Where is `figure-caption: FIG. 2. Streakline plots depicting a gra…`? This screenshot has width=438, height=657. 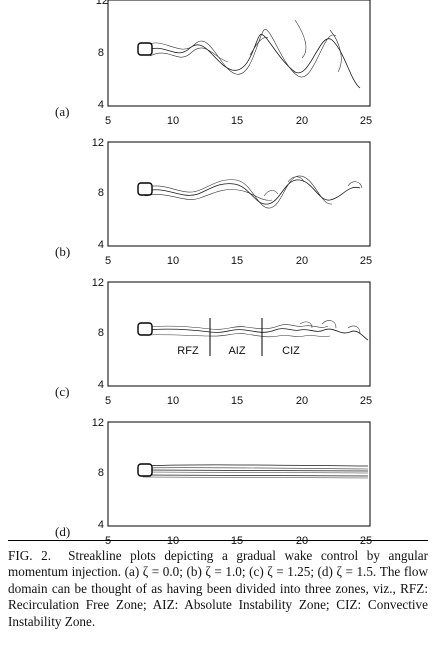 figure-caption: FIG. 2. Streakline plots depicting a gra… is located at coordinates (218, 589).